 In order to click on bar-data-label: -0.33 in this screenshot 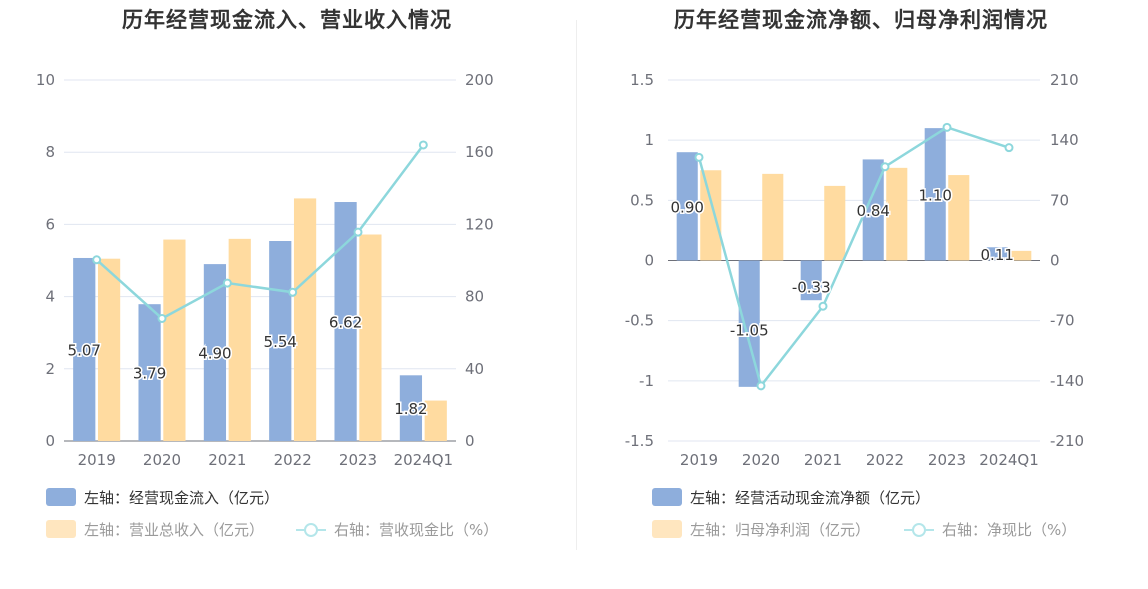, I will do `click(811, 287)`.